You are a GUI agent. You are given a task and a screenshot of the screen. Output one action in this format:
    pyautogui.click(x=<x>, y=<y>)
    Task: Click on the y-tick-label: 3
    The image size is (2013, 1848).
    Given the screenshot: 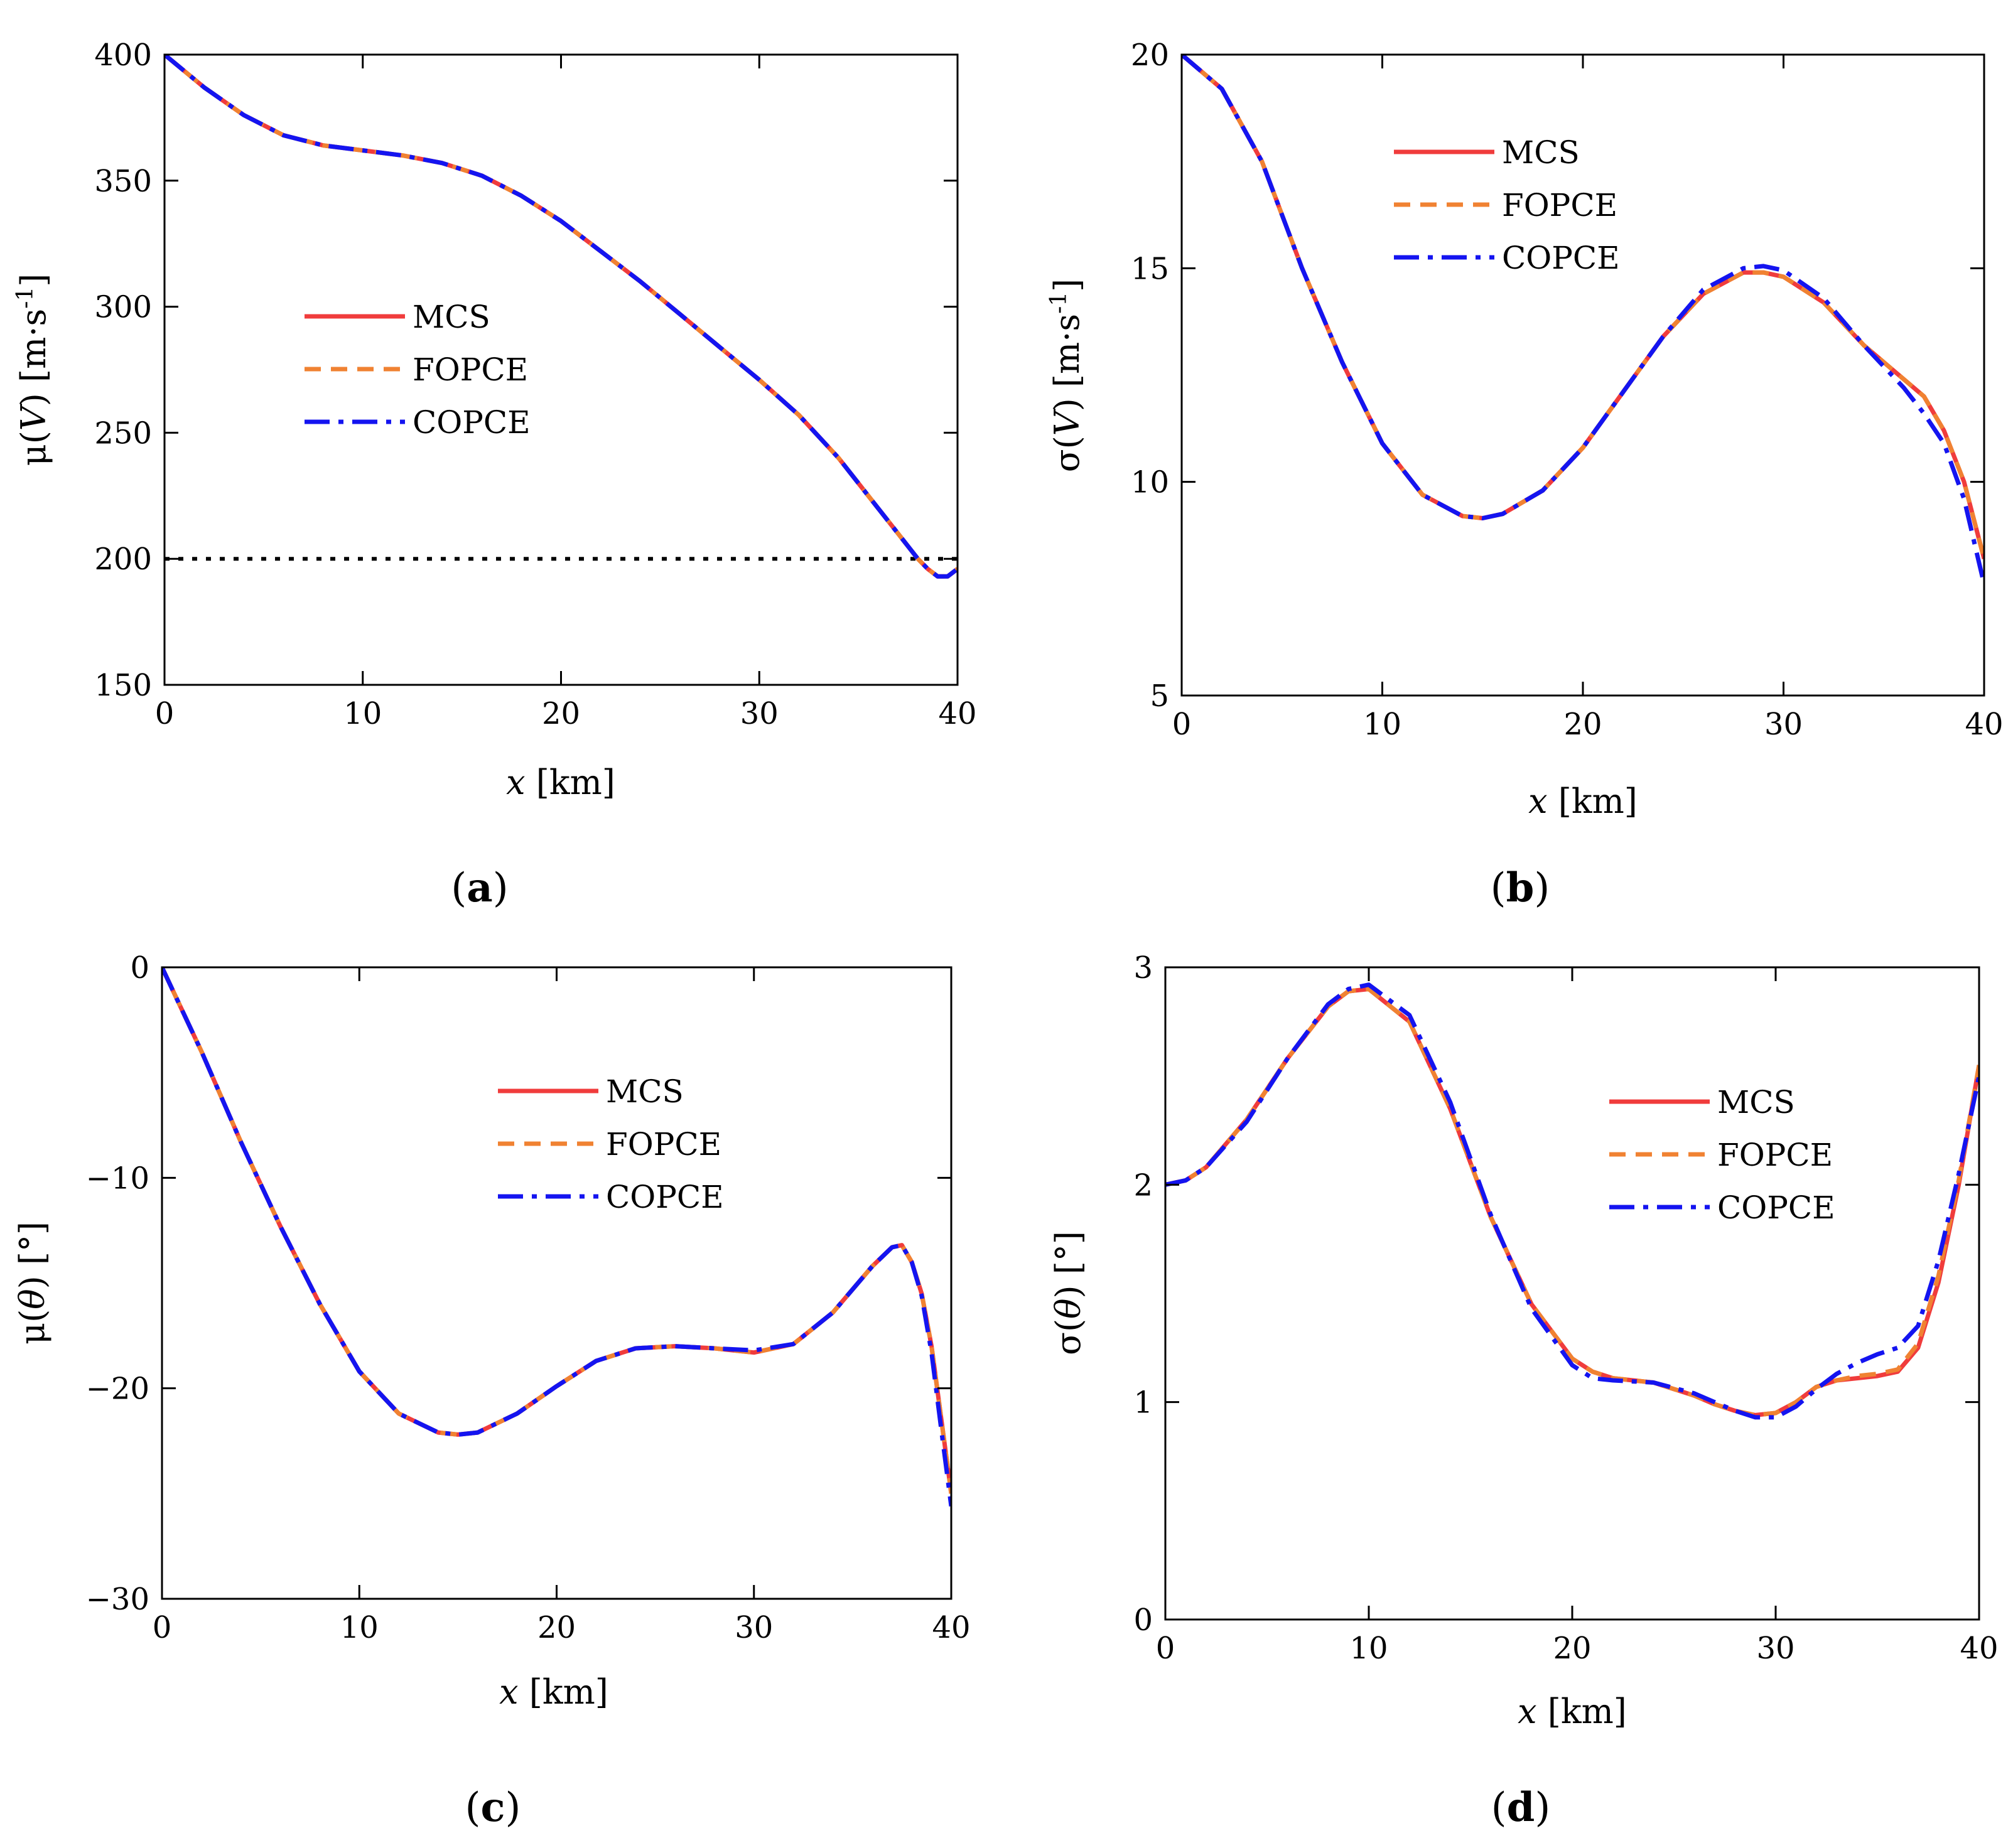 What is the action you would take?
    pyautogui.click(x=1143, y=968)
    